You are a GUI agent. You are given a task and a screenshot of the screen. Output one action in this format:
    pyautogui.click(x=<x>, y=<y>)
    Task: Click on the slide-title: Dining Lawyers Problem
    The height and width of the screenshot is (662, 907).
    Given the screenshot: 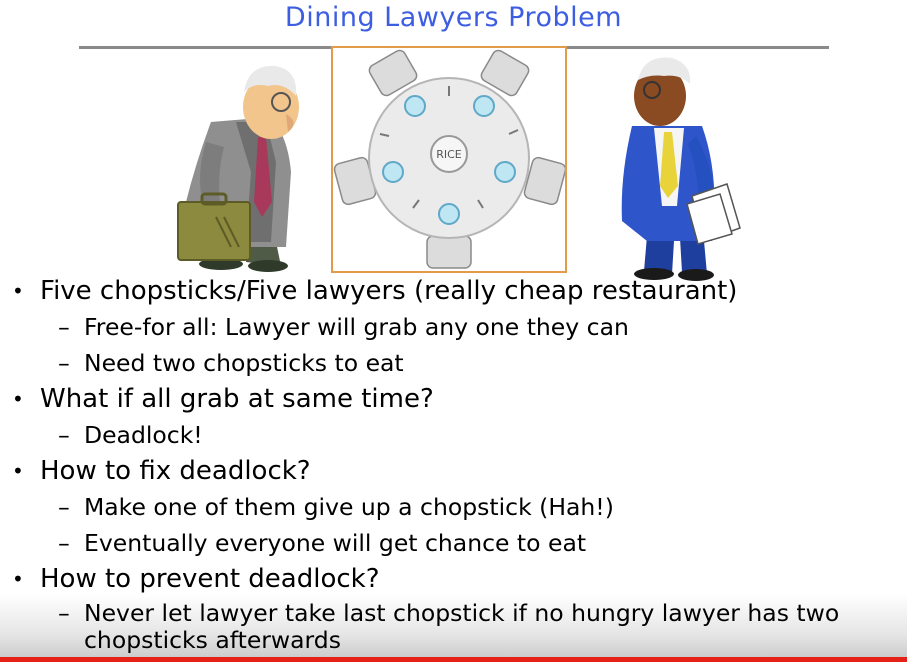 What is the action you would take?
    pyautogui.click(x=453, y=17)
    